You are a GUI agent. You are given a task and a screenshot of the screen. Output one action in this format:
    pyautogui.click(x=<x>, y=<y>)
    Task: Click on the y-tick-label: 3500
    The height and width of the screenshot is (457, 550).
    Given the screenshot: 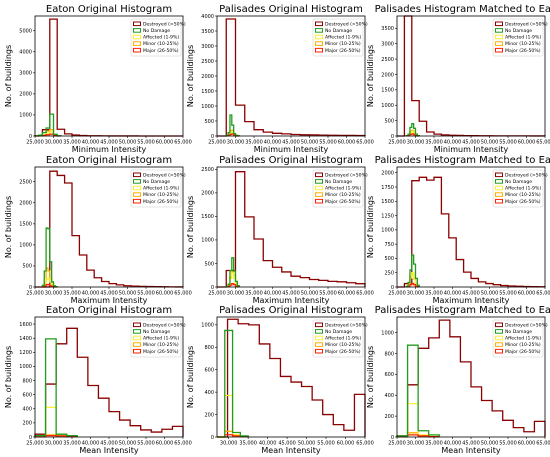 What is the action you would take?
    pyautogui.click(x=207, y=32)
    